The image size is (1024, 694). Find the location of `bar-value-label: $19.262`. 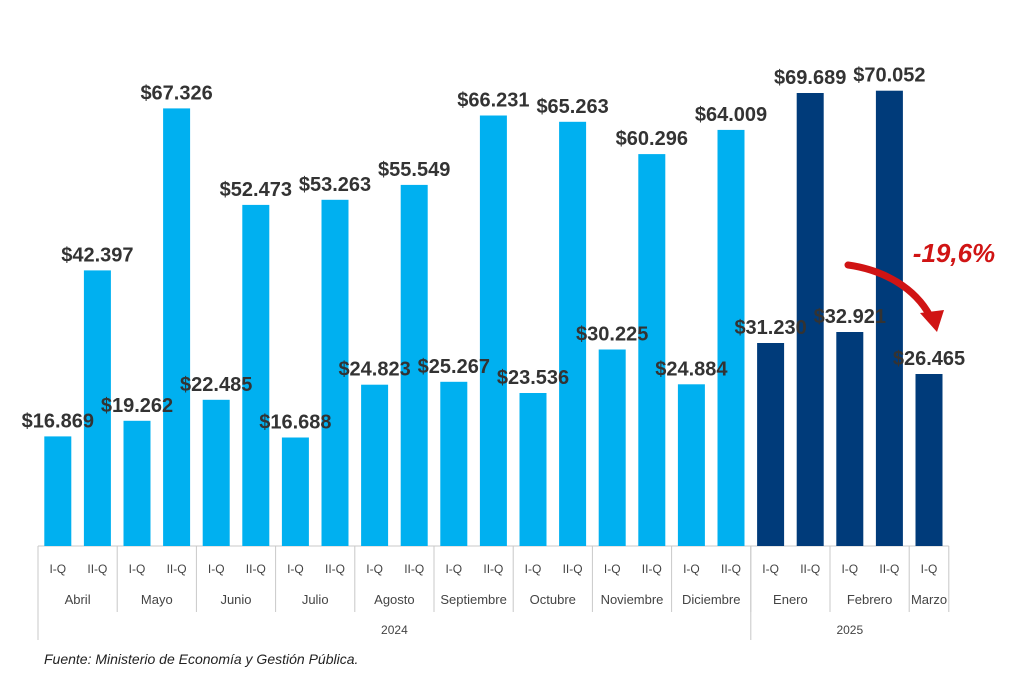

bar-value-label: $19.262 is located at coordinates (137, 406).